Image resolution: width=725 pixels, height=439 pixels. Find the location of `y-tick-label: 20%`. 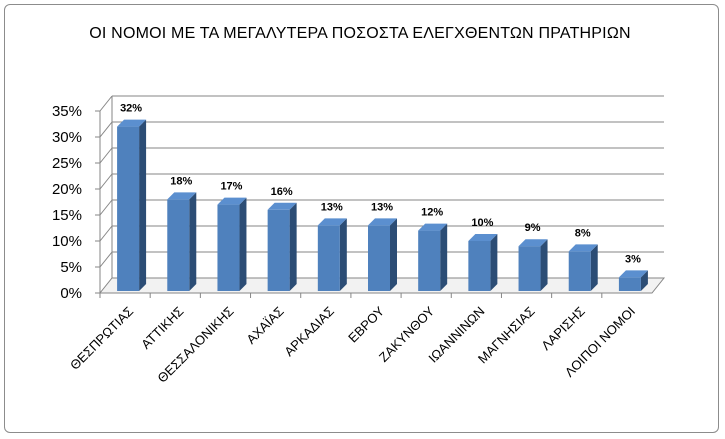

y-tick-label: 20% is located at coordinates (67, 189).